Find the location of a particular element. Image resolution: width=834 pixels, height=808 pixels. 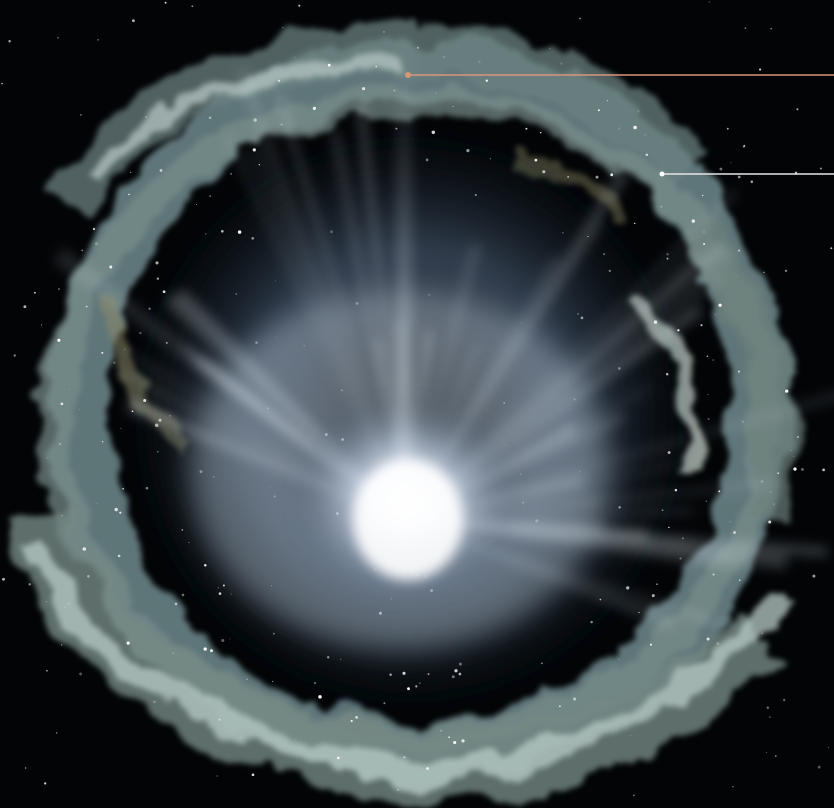

callout-dot-lower is located at coordinates (662, 174).